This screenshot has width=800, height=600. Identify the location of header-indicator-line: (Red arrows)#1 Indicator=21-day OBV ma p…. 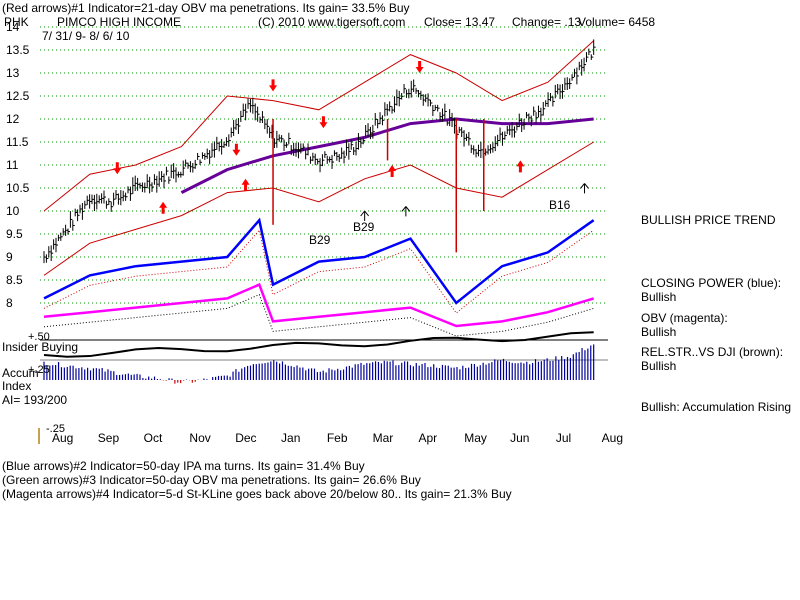
(206, 8).